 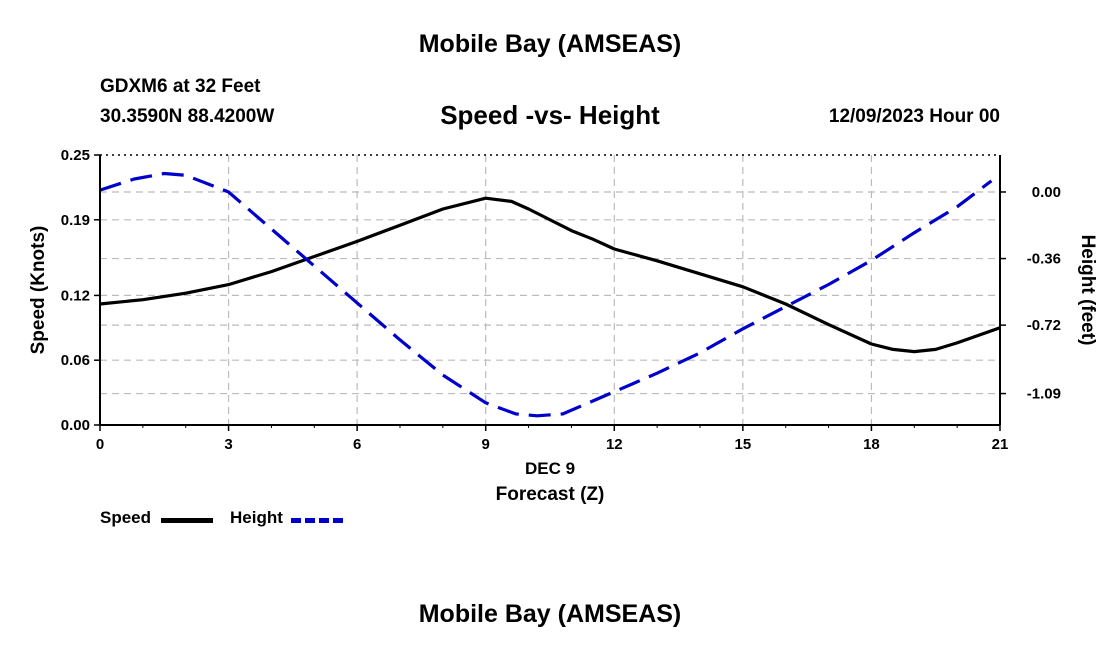 I want to click on x-tick-label: 0, so click(x=100, y=444).